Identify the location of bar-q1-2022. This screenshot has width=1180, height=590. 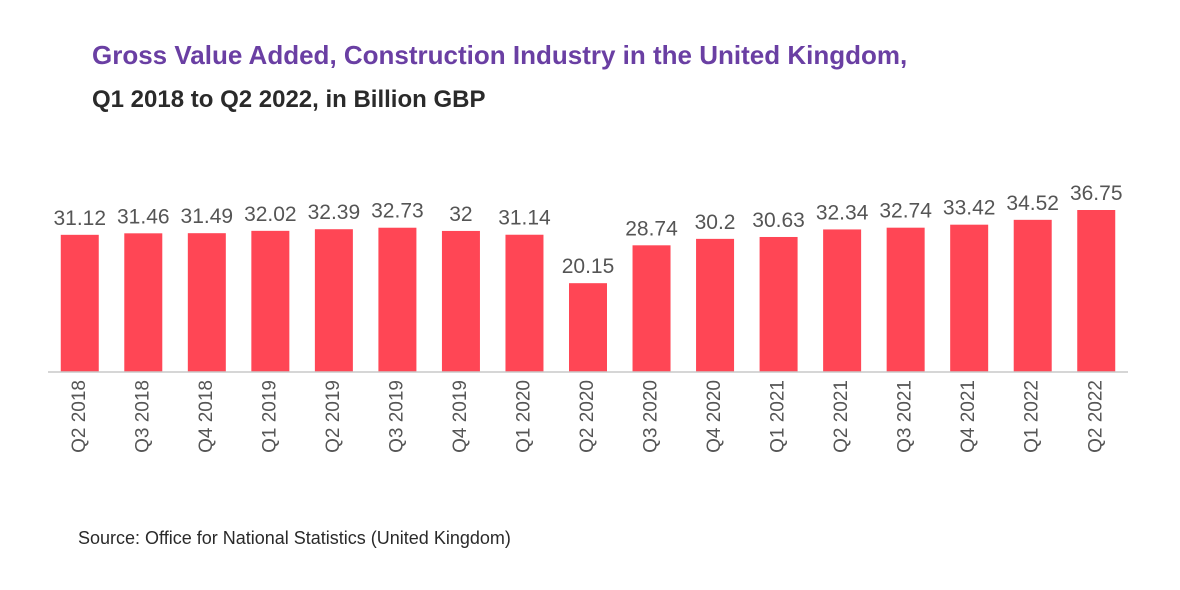
(1032, 295).